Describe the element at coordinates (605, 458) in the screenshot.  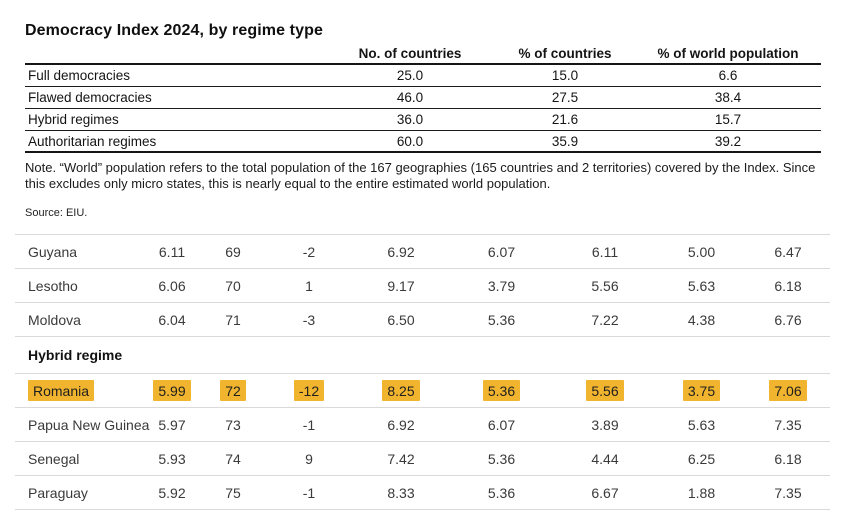
I see `score-cell: 4.44` at that location.